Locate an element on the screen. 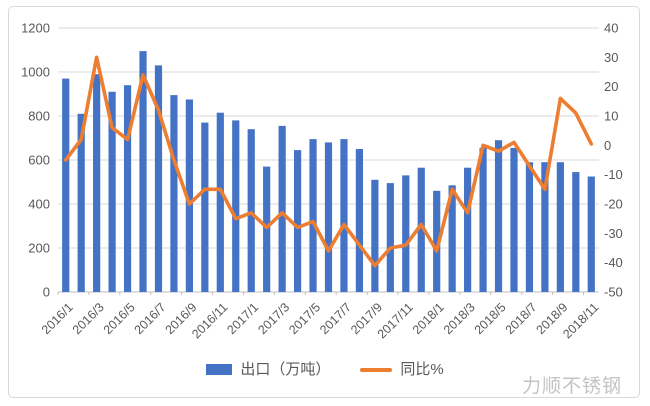  bar-2018/9 is located at coordinates (560, 227).